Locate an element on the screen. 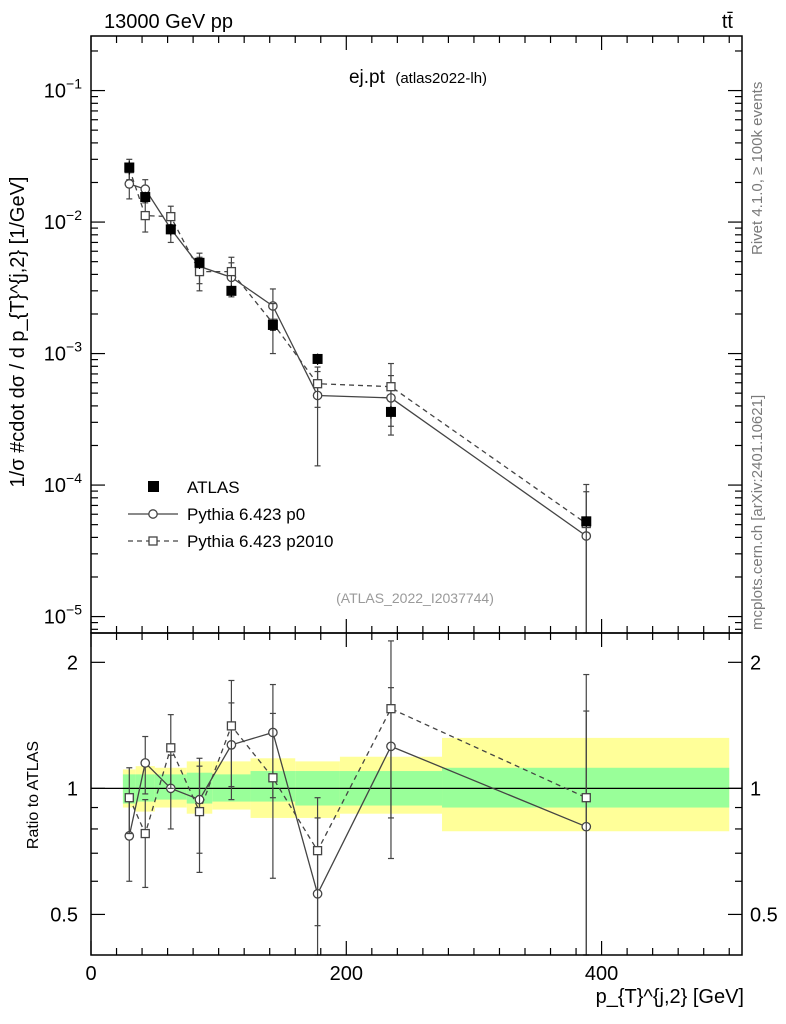  y-tick-label-ratio-left: 0.5 is located at coordinates (64, 915).